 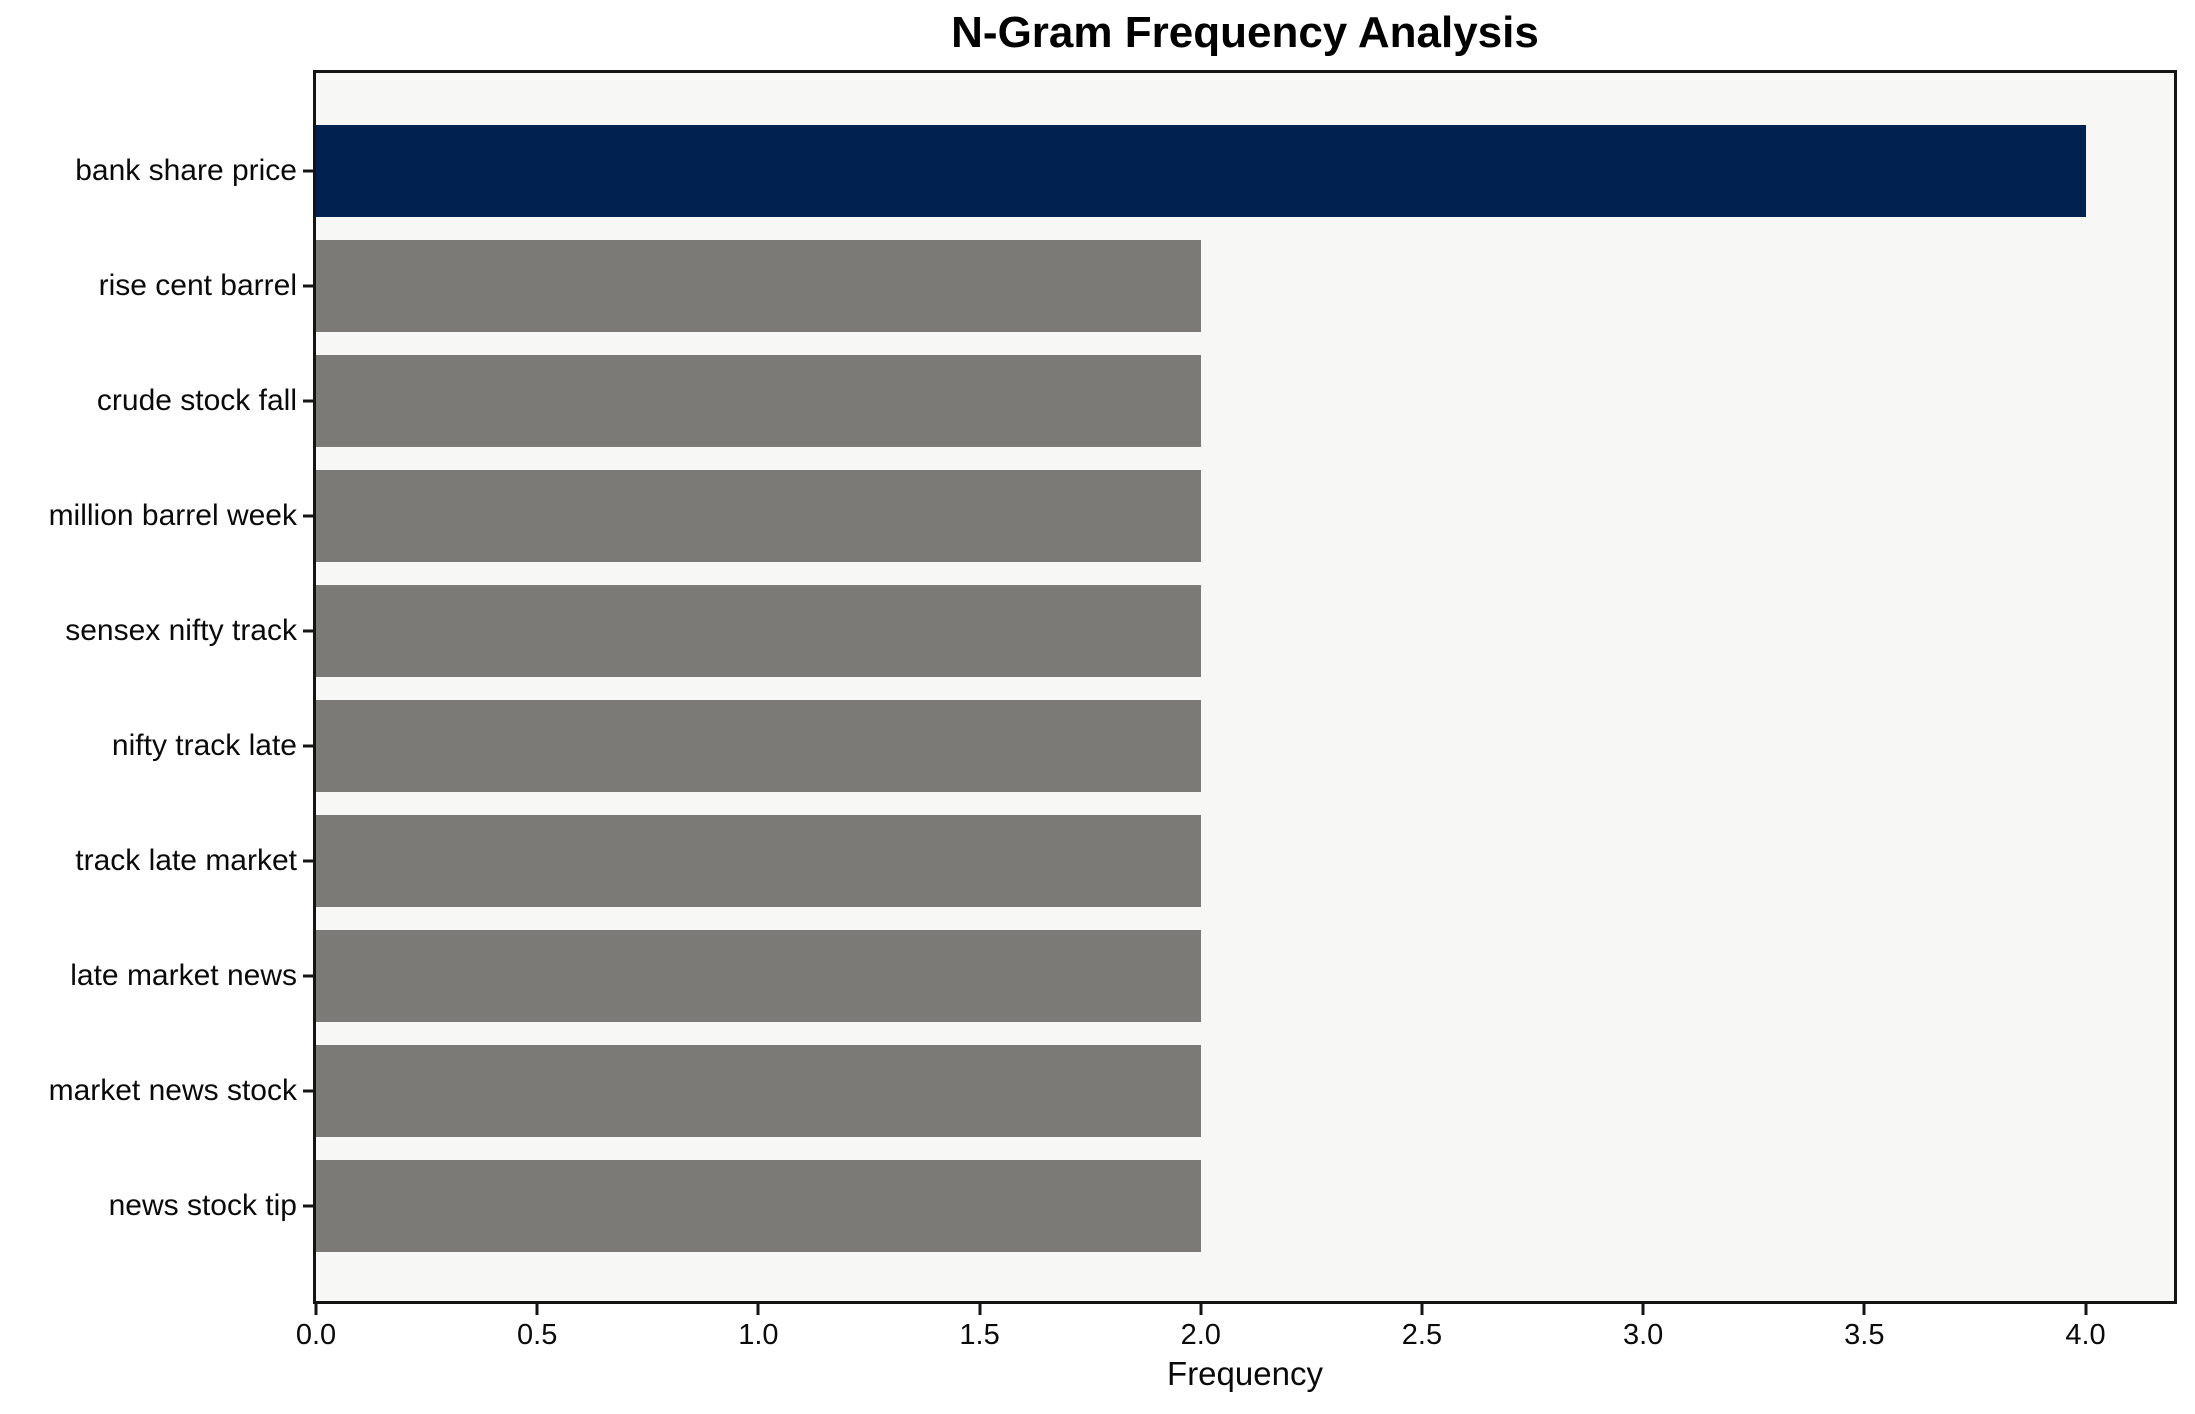 I want to click on x-tick-label: 0.5, so click(x=537, y=1335).